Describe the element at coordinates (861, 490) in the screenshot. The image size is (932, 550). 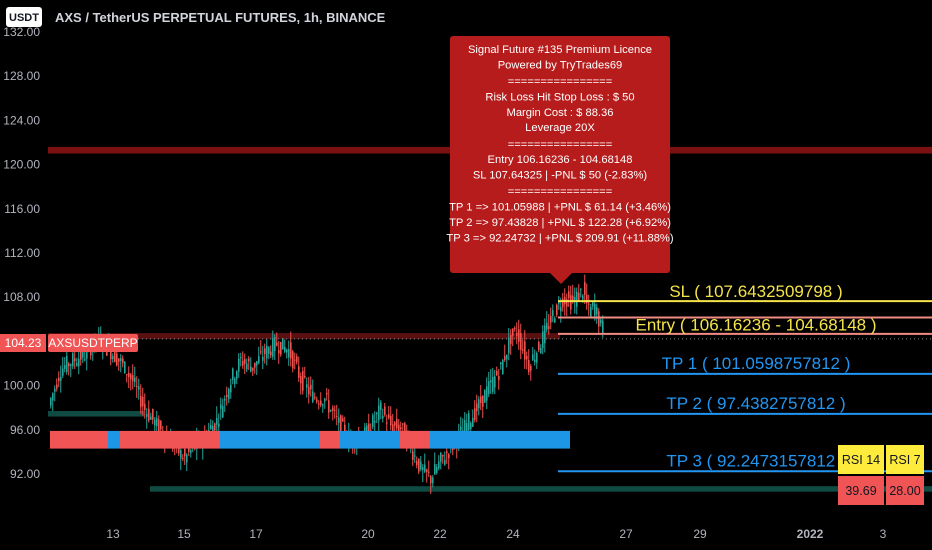
I see `rsi14-value-bg` at that location.